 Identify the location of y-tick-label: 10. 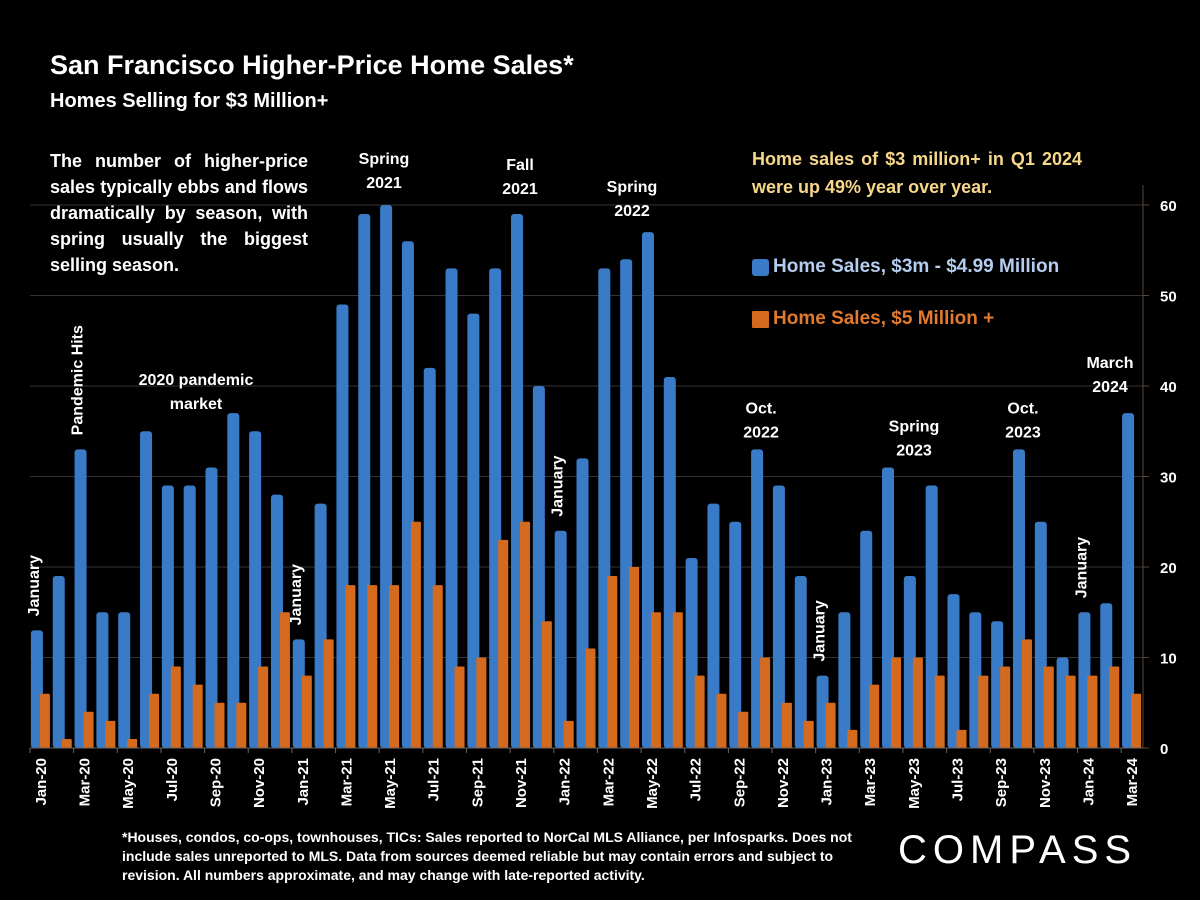
(1168, 659).